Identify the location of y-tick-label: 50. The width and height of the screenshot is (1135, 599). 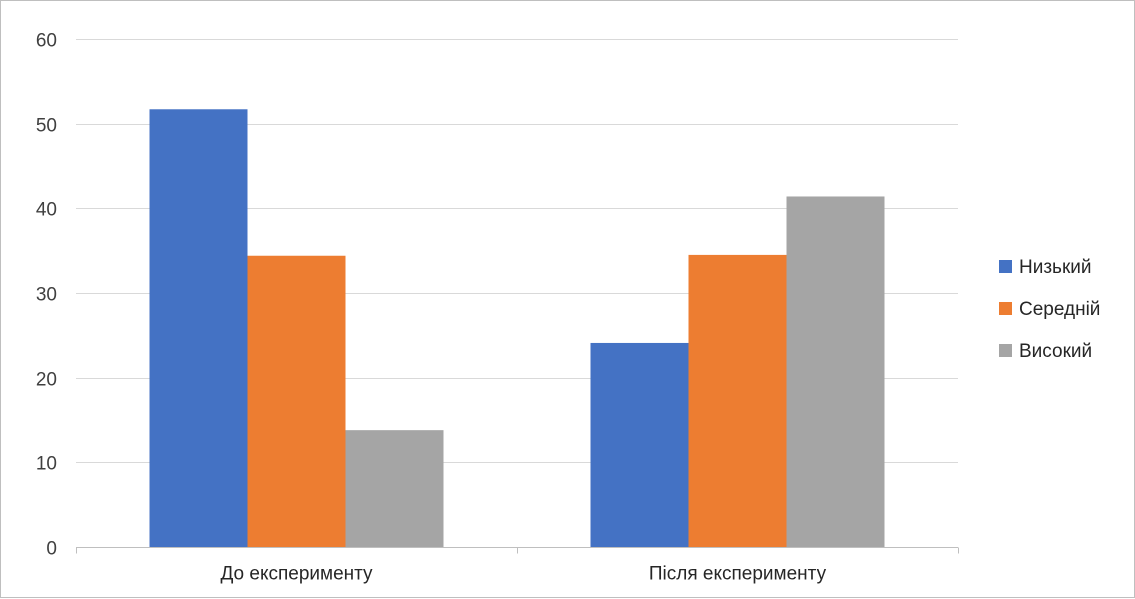
(46, 126).